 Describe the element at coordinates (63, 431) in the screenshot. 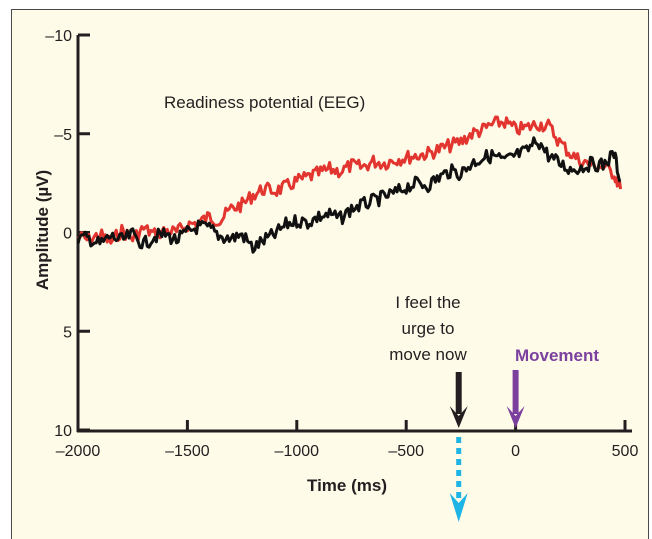

I see `y-tick-label: 10` at that location.